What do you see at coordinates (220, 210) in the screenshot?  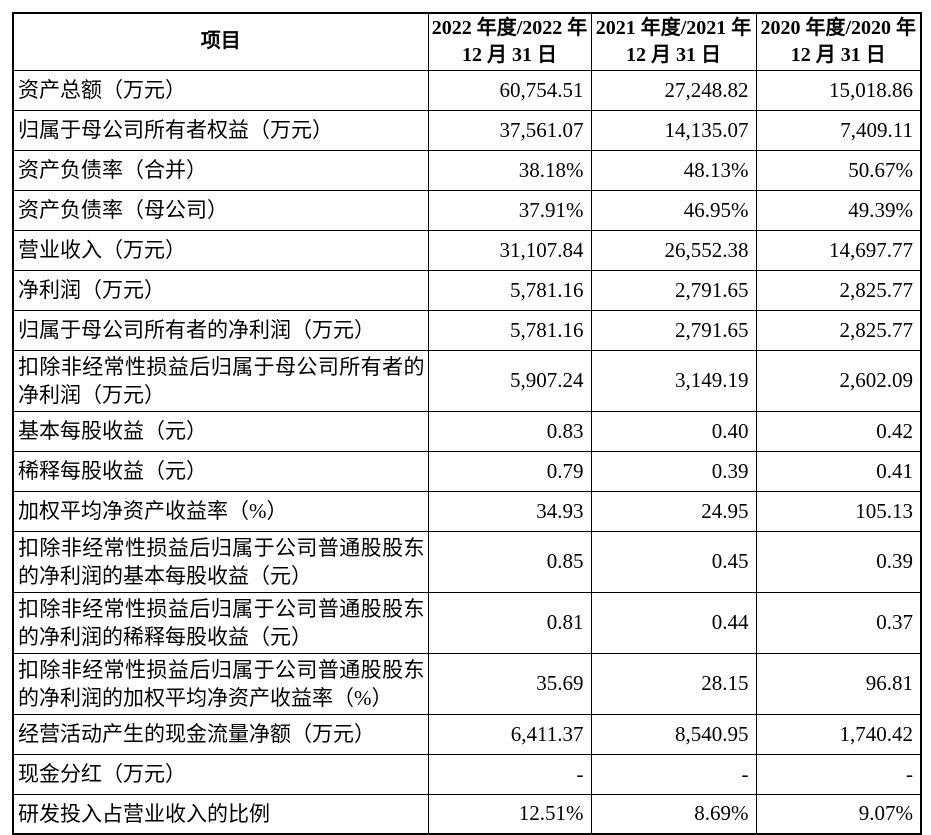 I see `row-label: 资产负债率（母公司）` at bounding box center [220, 210].